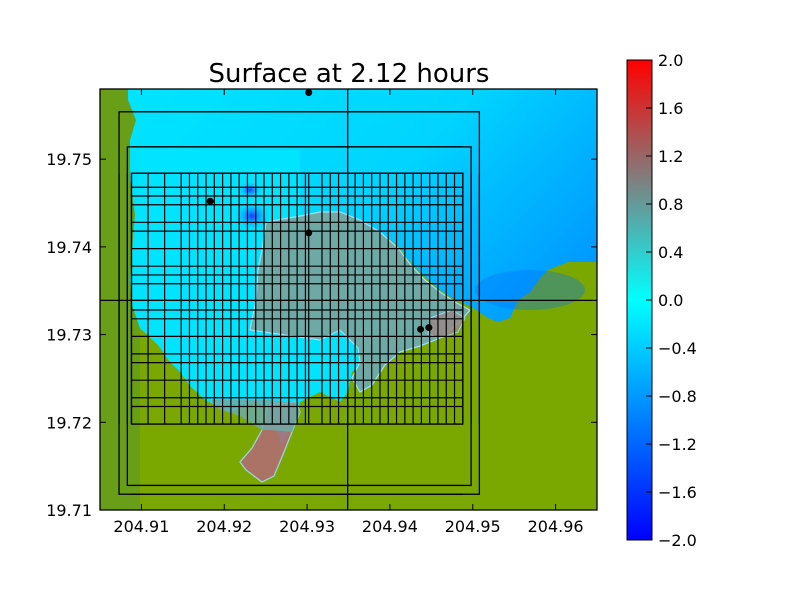  I want to click on bay-water, so click(245, 298).